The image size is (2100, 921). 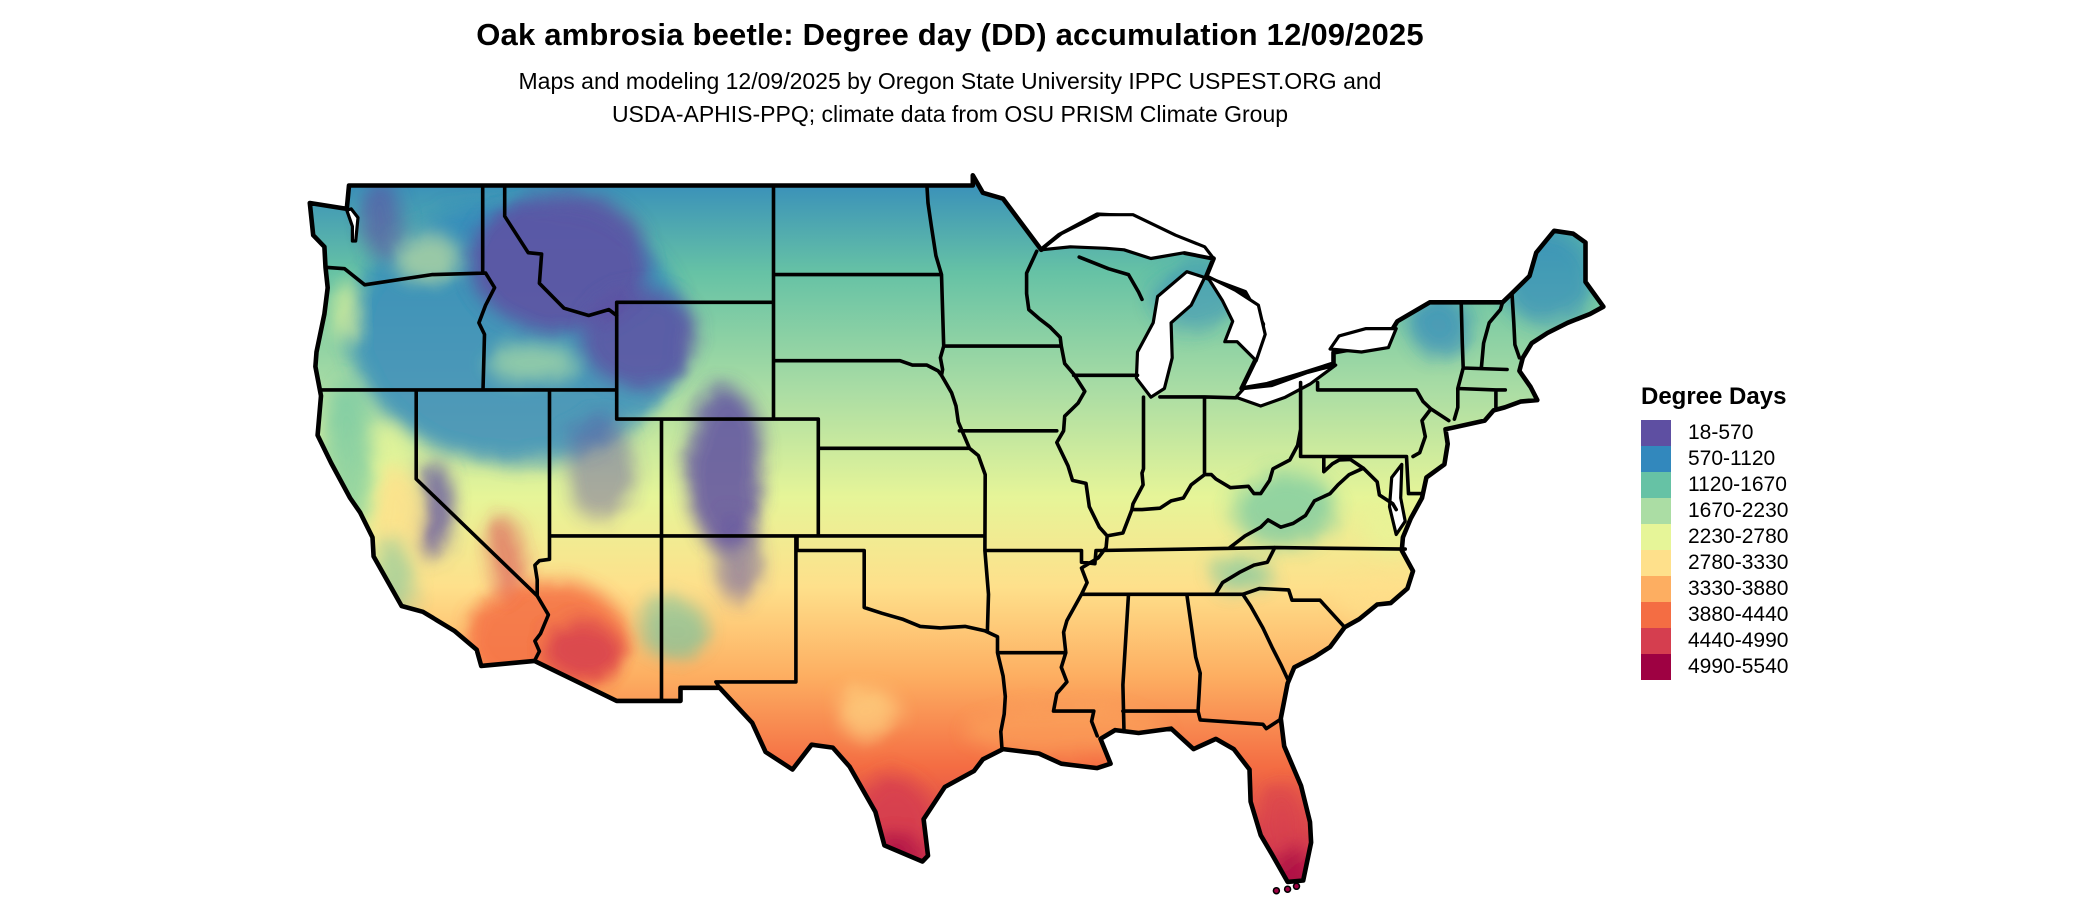 I want to click on legend-item: 4990-5540, so click(x=1766, y=667).